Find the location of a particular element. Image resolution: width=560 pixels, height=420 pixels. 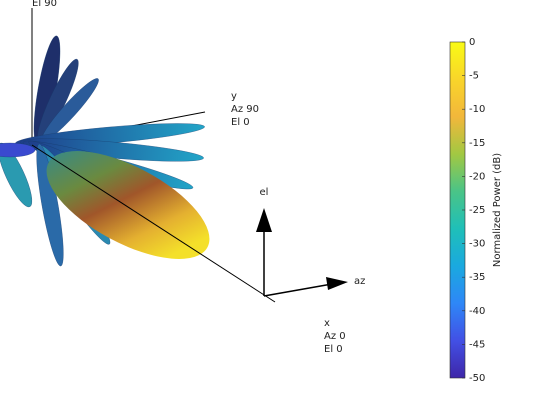

x-axis-label: El 0 is located at coordinates (333, 349).